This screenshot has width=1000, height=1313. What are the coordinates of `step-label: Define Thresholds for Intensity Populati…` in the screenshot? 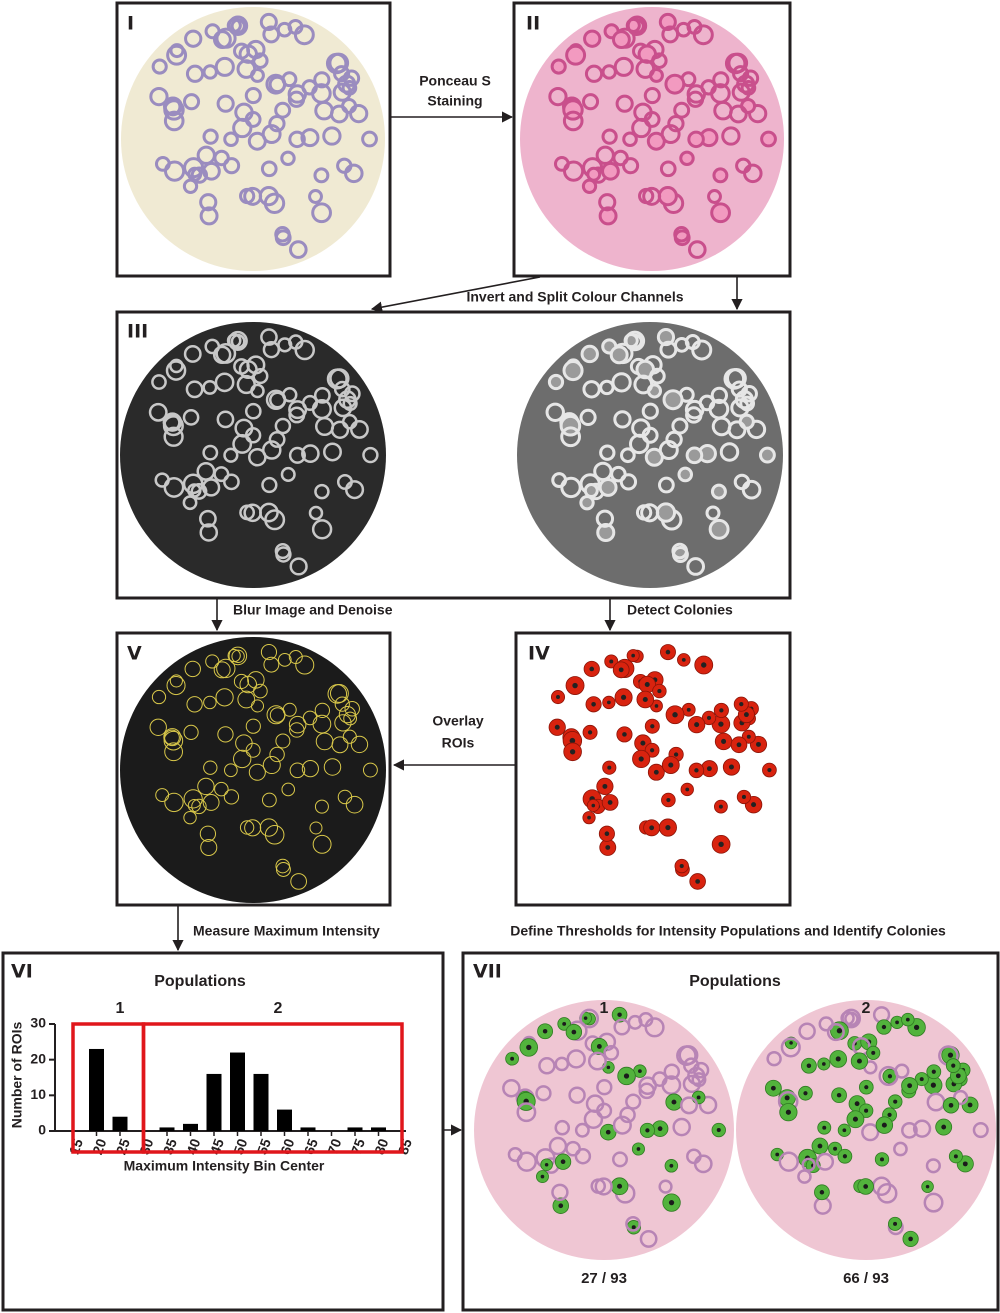 It's located at (728, 931).